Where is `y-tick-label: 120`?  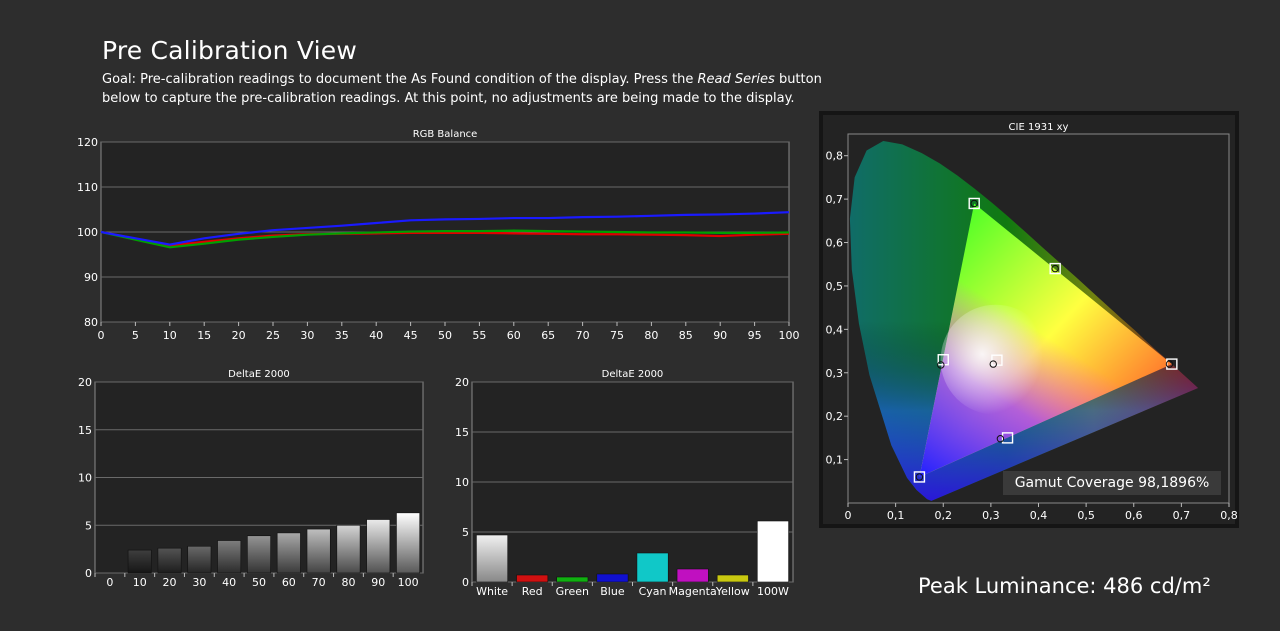 y-tick-label: 120 is located at coordinates (87, 142).